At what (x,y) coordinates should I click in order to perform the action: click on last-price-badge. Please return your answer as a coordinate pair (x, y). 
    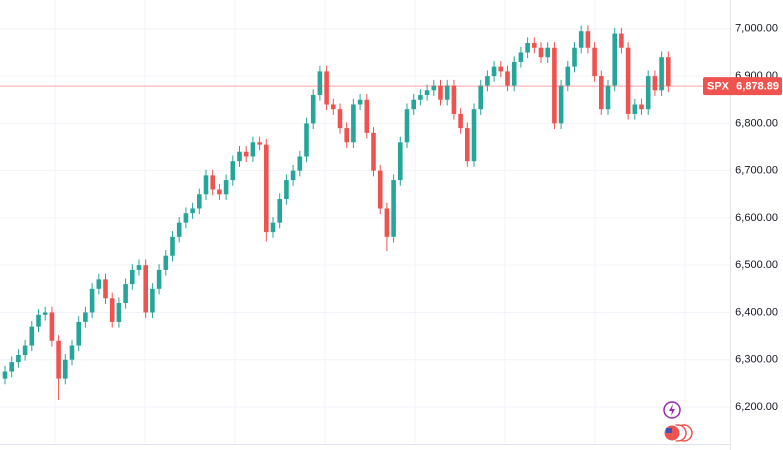
    Looking at the image, I should click on (742, 86).